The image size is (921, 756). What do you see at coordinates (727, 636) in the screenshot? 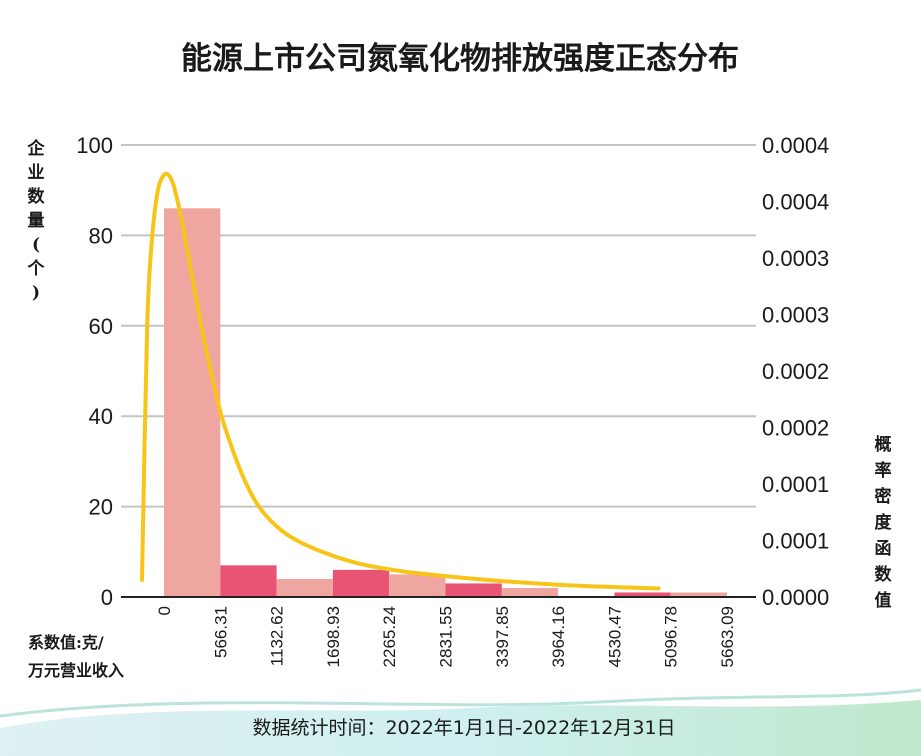
I see `x-tick-label: 5663.09` at bounding box center [727, 636].